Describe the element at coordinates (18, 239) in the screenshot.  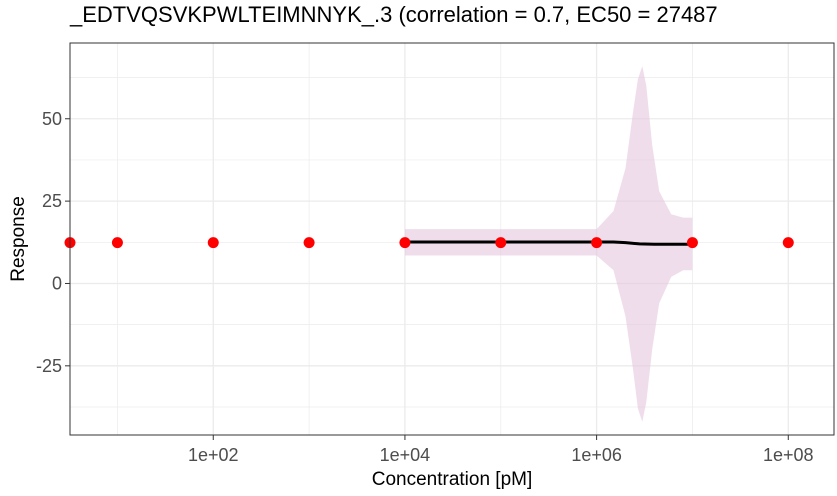
I see `y-axis-title: Response` at that location.